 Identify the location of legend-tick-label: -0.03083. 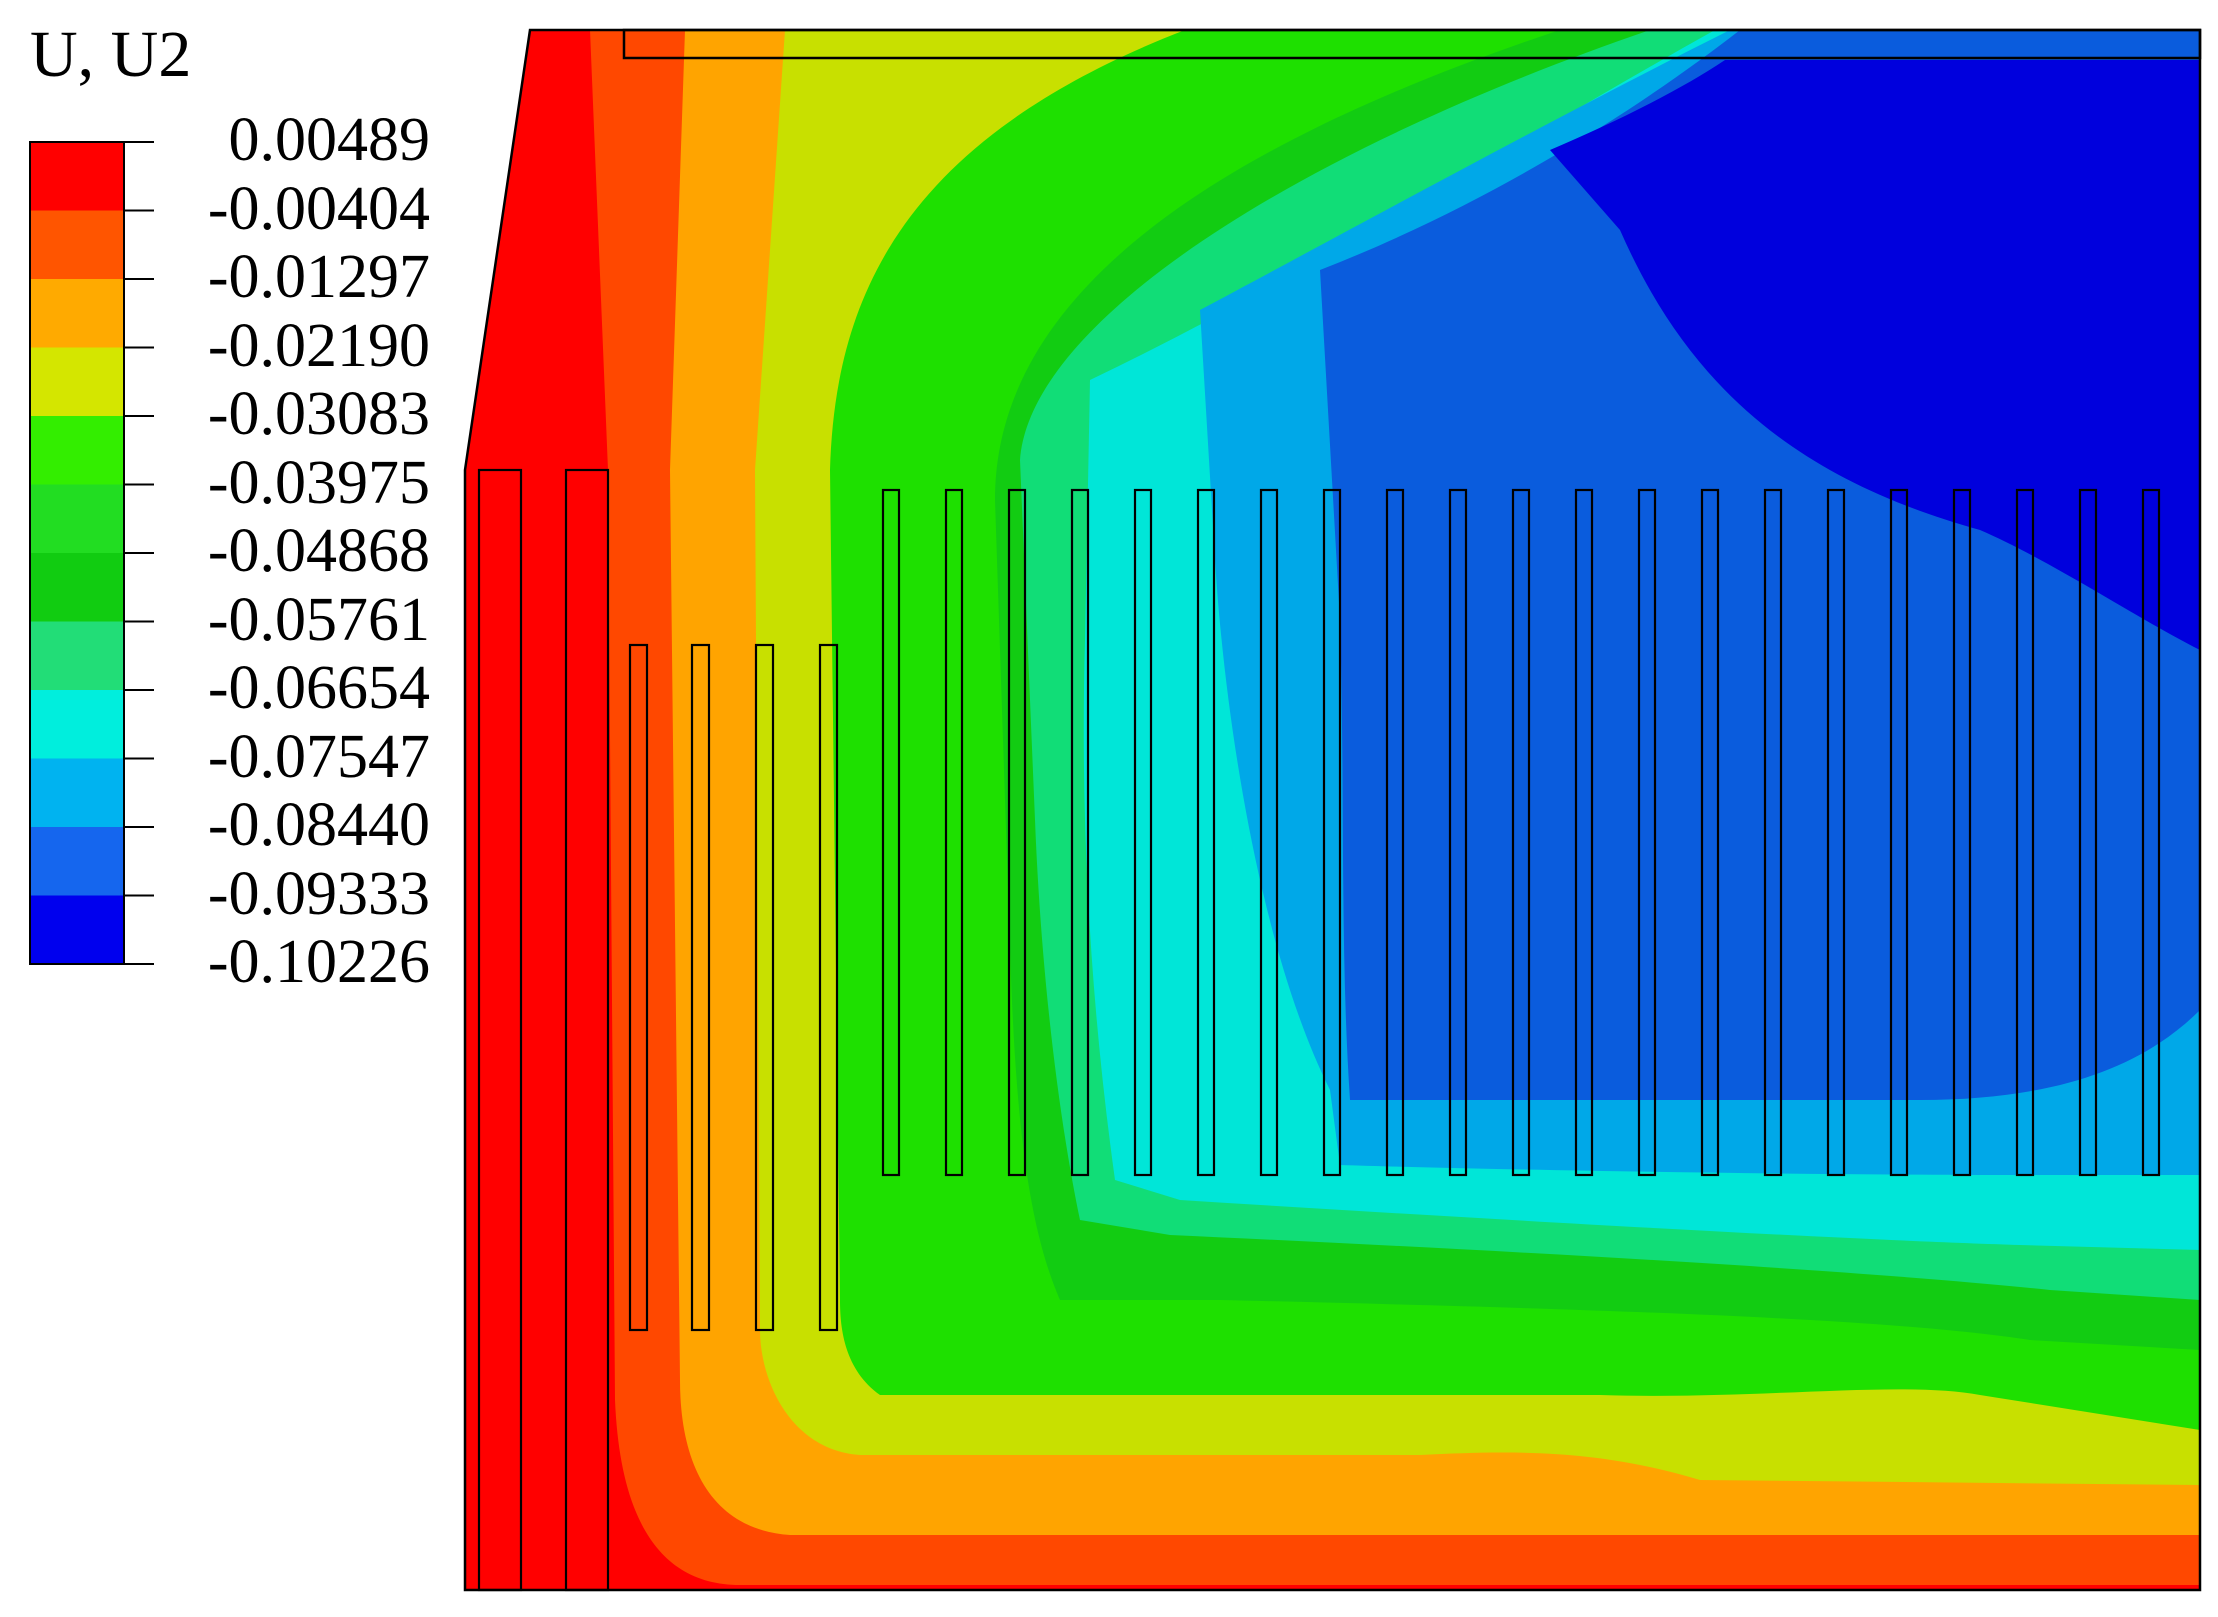
(318, 414).